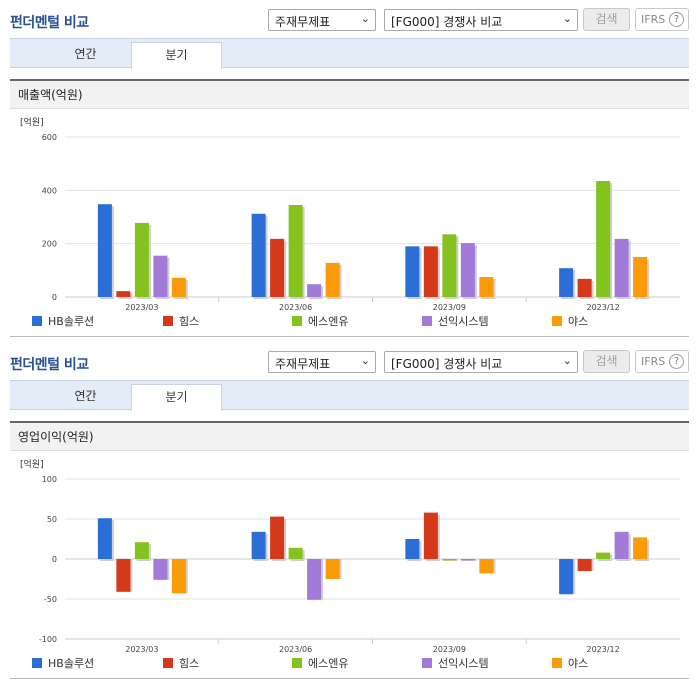  What do you see at coordinates (32, 464) in the screenshot?
I see `unit-label: [억원]` at bounding box center [32, 464].